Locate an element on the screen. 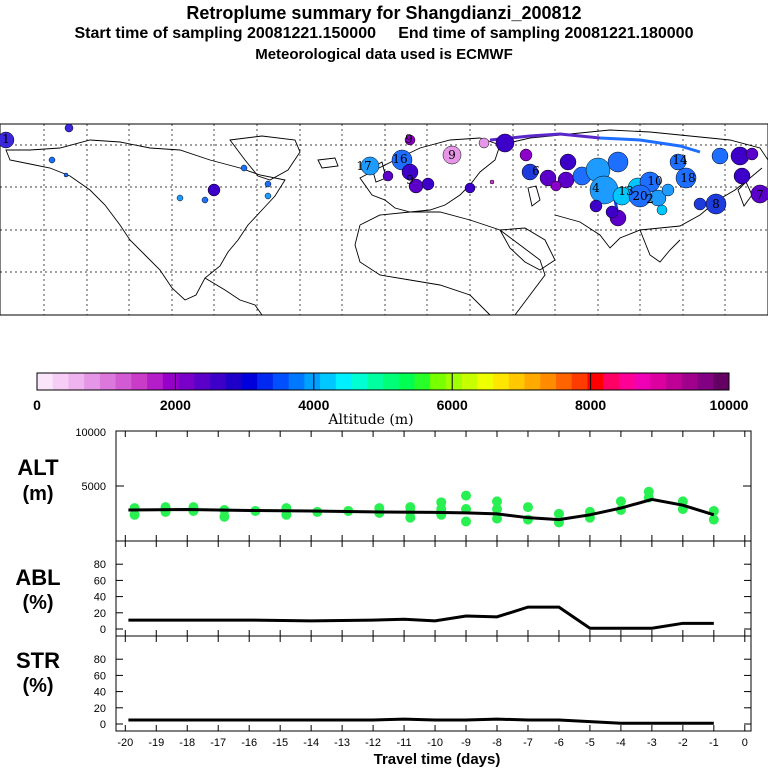 This screenshot has height=768, width=768. alt-unit: (m) is located at coordinates (37, 494).